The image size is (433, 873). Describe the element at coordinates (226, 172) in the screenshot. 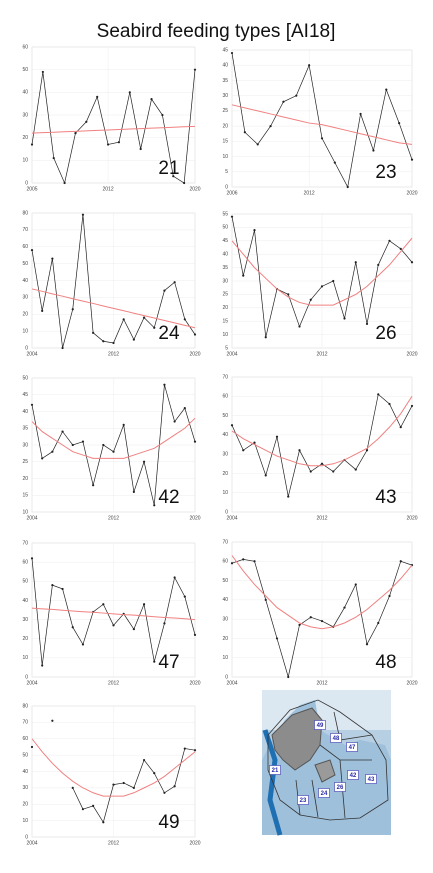

I see `y-tick-label: 5` at that location.